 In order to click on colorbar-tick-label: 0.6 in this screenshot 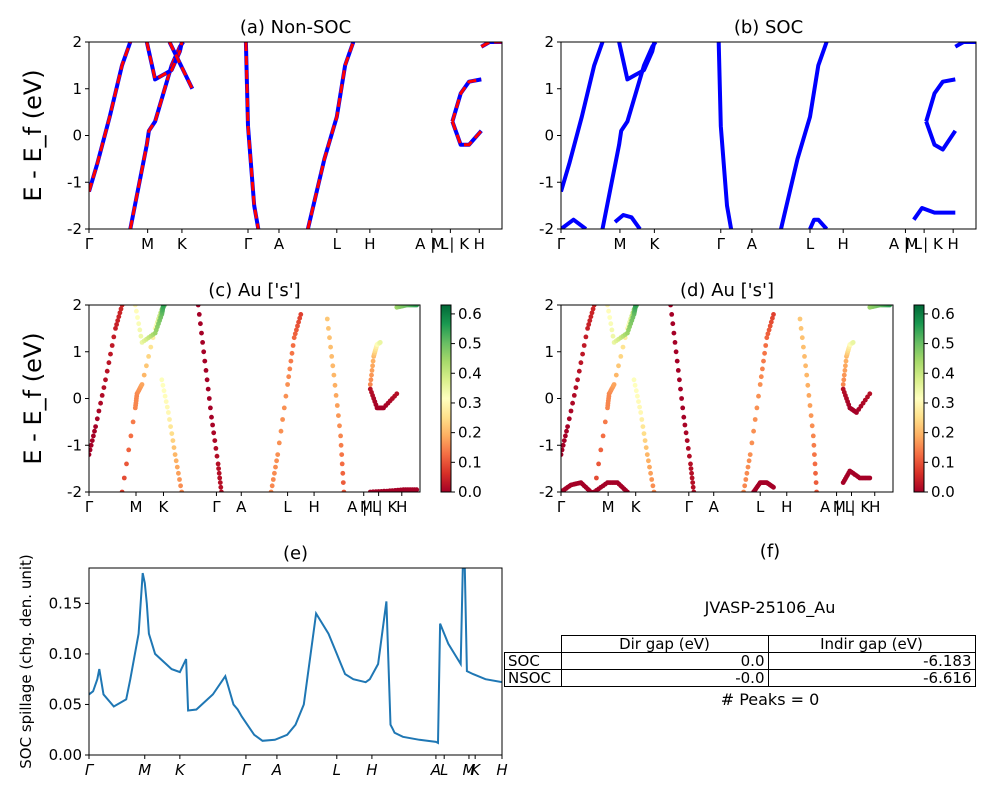, I will do `click(943, 314)`.